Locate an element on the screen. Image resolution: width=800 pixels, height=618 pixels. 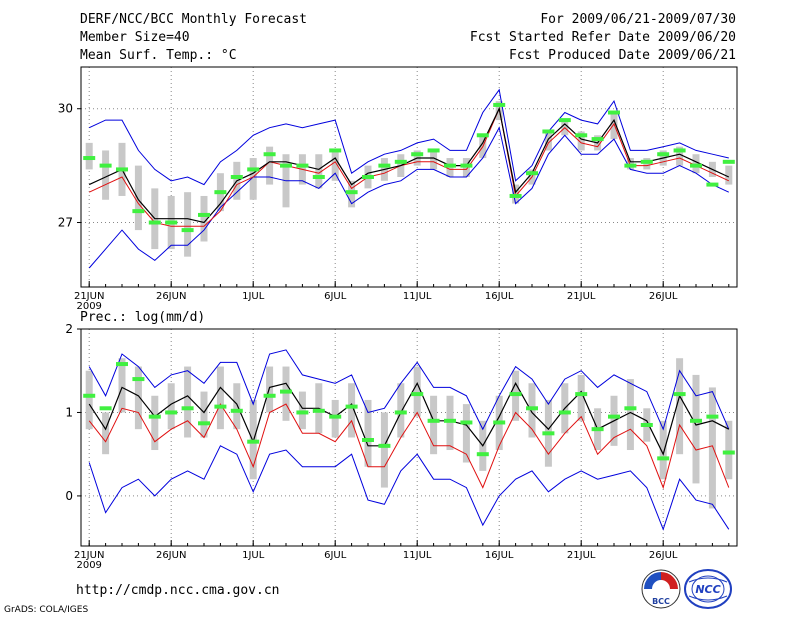
ncc-logo: NCC is located at coordinates (708, 589).